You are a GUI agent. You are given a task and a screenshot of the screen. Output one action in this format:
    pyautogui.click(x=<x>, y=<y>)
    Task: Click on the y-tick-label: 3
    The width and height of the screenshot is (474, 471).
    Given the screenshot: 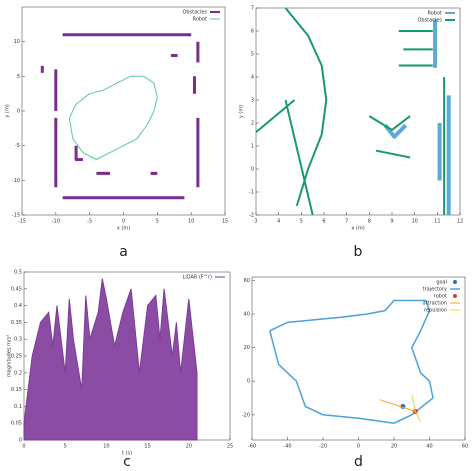 What is the action you would take?
    pyautogui.click(x=252, y=101)
    